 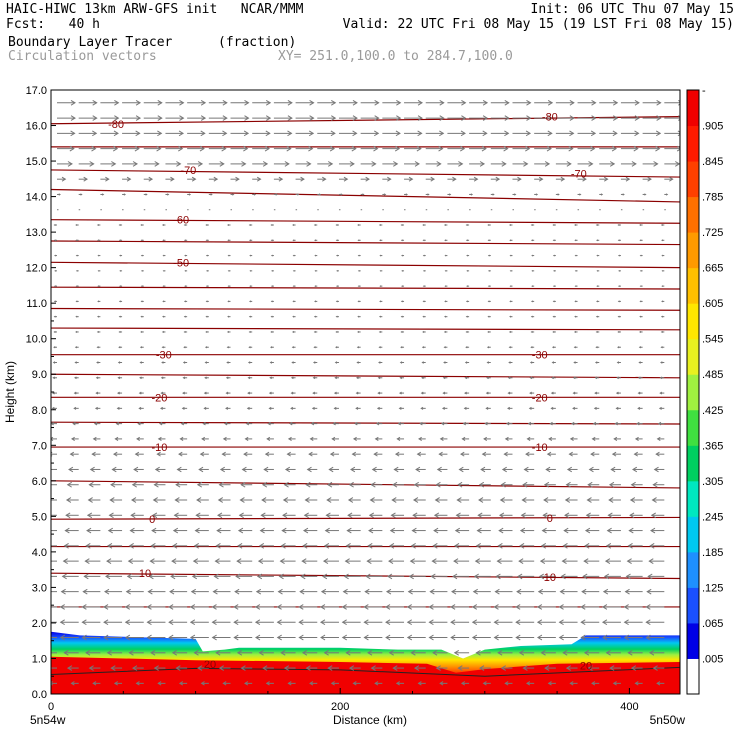 What do you see at coordinates (712, 198) in the screenshot?
I see `colorbar-label: .785` at bounding box center [712, 198].